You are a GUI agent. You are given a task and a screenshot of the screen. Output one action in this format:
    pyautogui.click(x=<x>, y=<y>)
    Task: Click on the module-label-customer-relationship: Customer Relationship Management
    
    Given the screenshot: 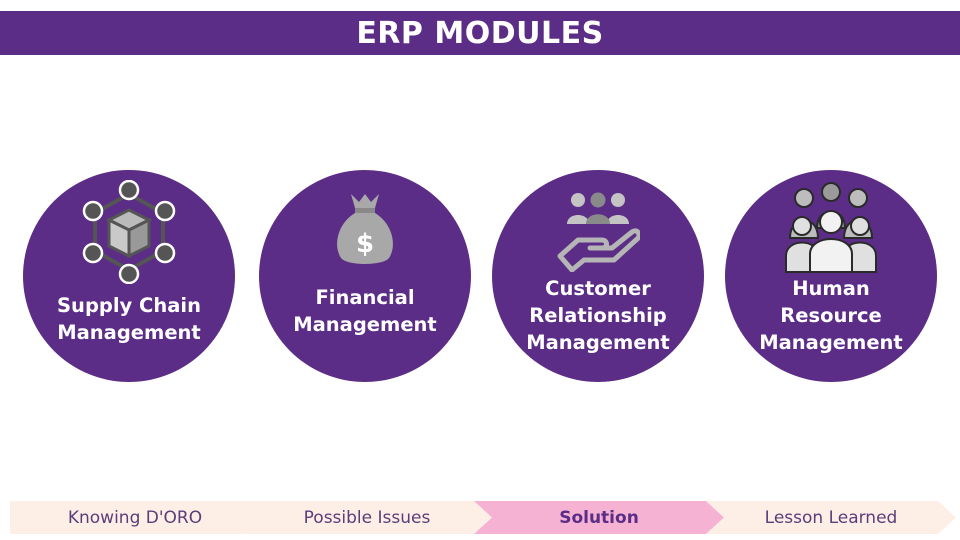 What is the action you would take?
    pyautogui.click(x=598, y=315)
    